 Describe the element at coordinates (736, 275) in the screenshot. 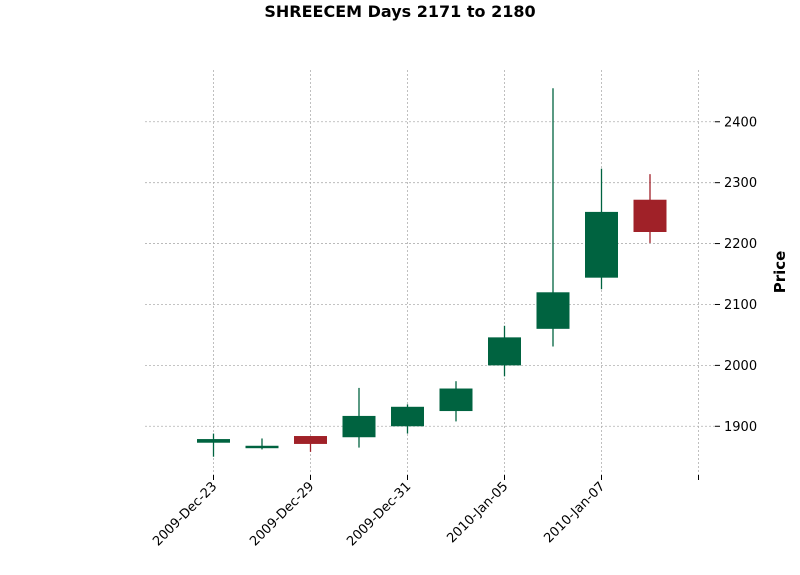

I see `y-axis: 1900 2000 2100 2200 2300 2400` at that location.